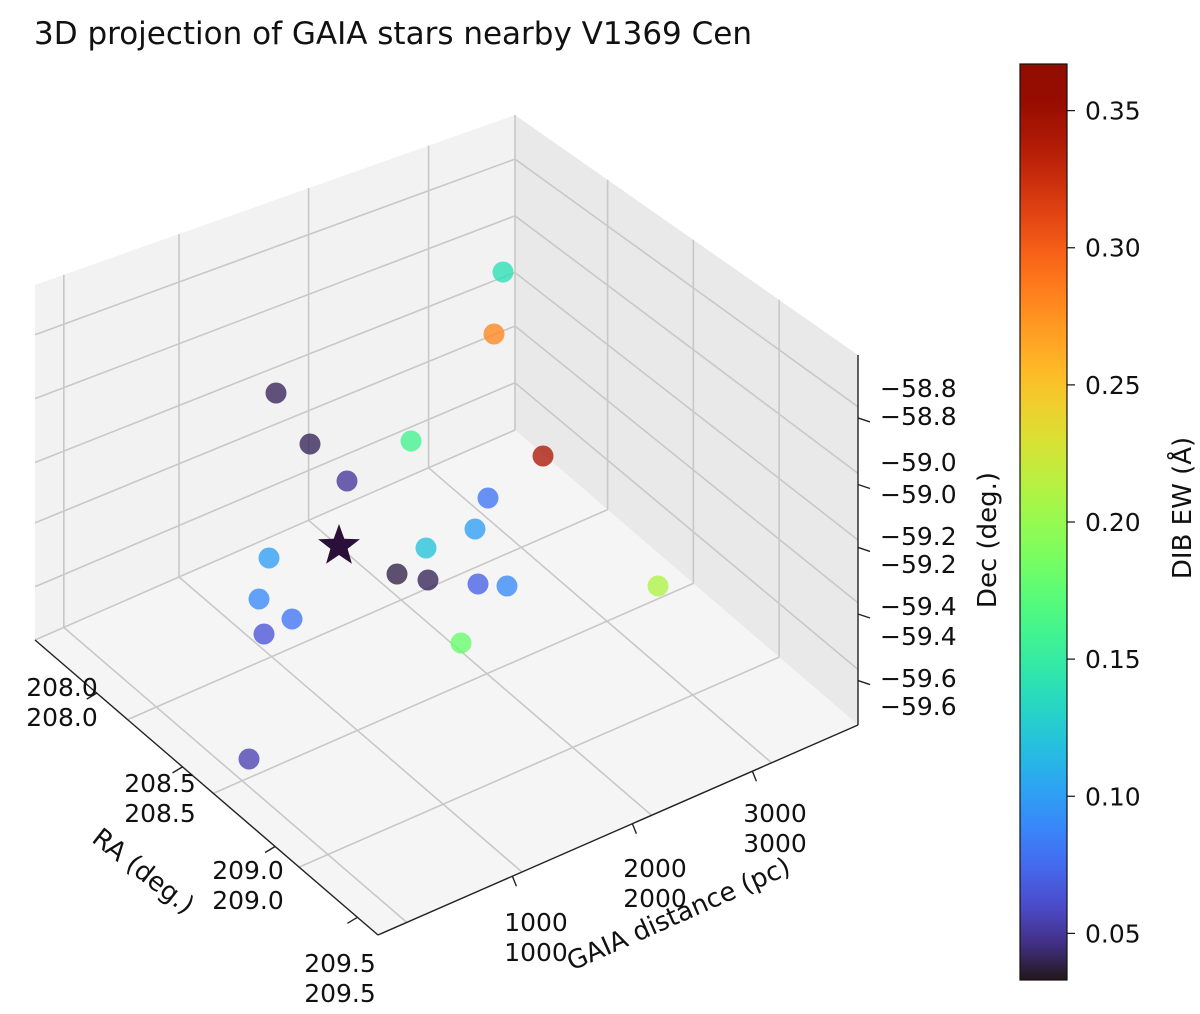  Describe the element at coordinates (655, 868) in the screenshot. I see `dist-tick-label-1: 2000` at that location.